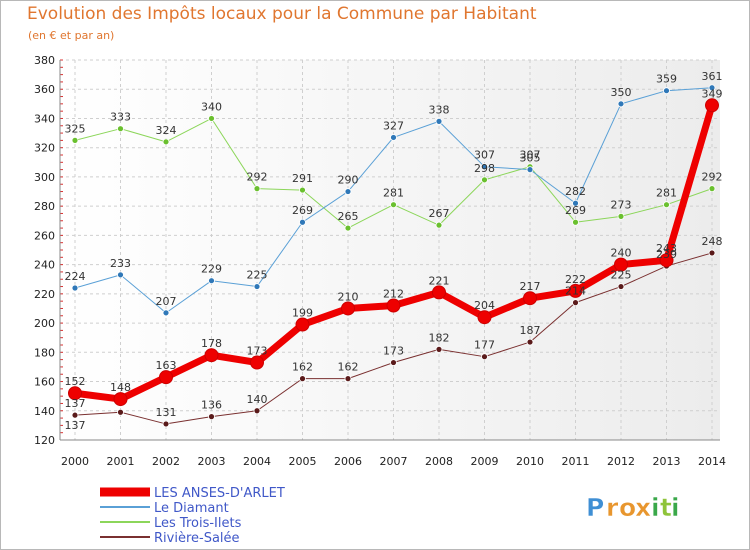  What do you see at coordinates (439, 461) in the screenshot?
I see `x-tick-label: 2008` at bounding box center [439, 461].